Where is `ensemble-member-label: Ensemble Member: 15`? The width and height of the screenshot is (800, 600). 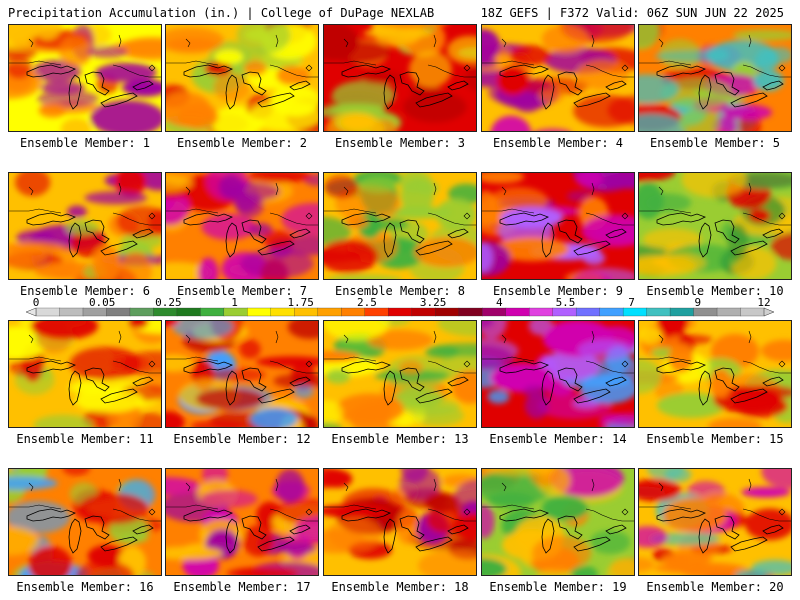
ensemble-member-label: Ensemble Member: 15 is located at coordinates (715, 439).